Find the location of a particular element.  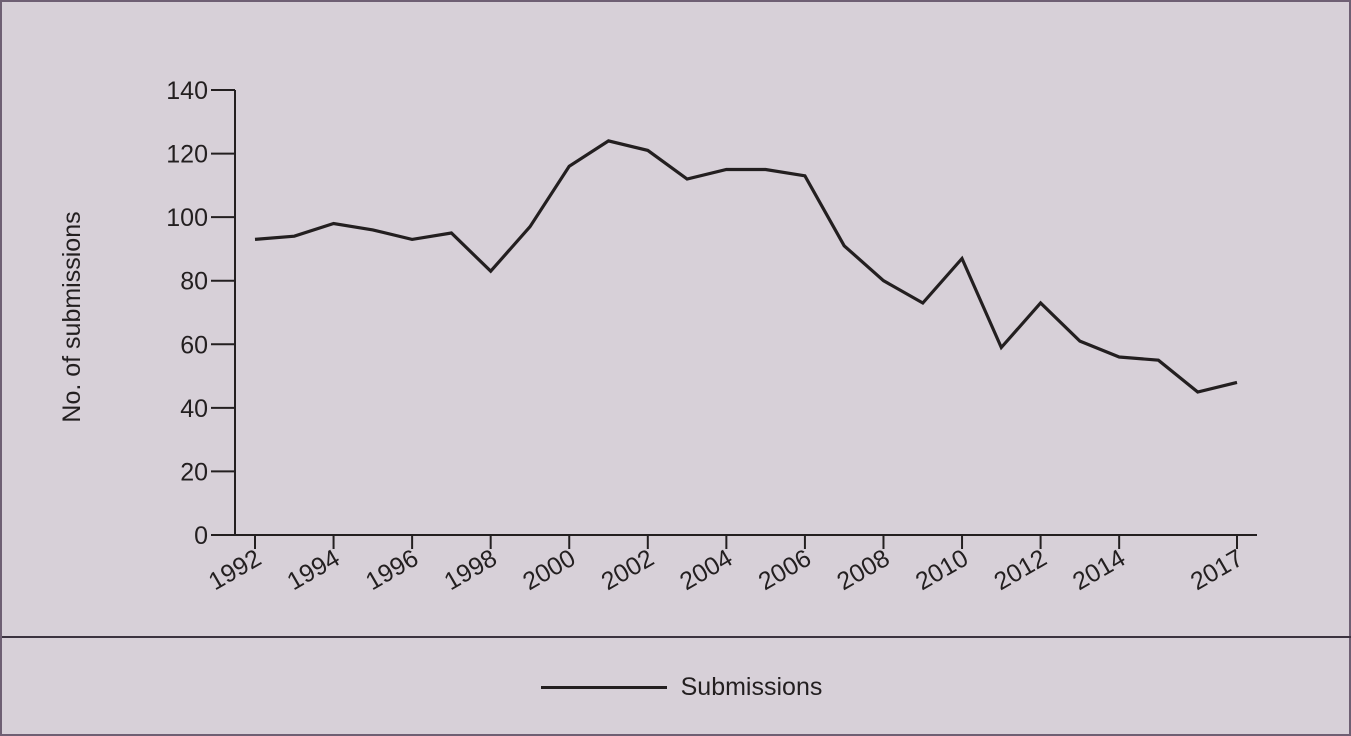

x-tick-label: 2000 is located at coordinates (549, 570).